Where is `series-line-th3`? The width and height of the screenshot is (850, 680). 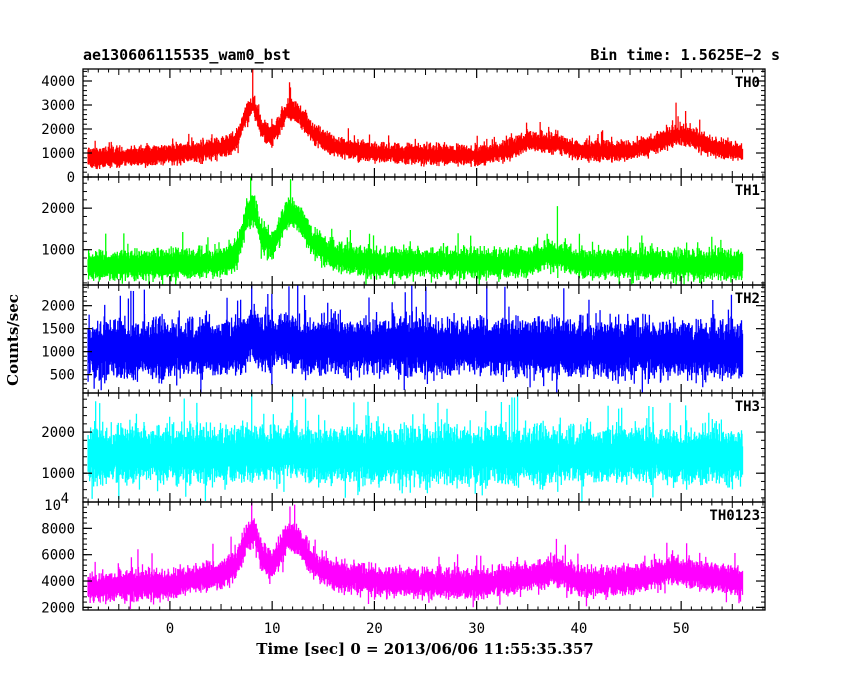
series-line-th3 is located at coordinates (415, 447).